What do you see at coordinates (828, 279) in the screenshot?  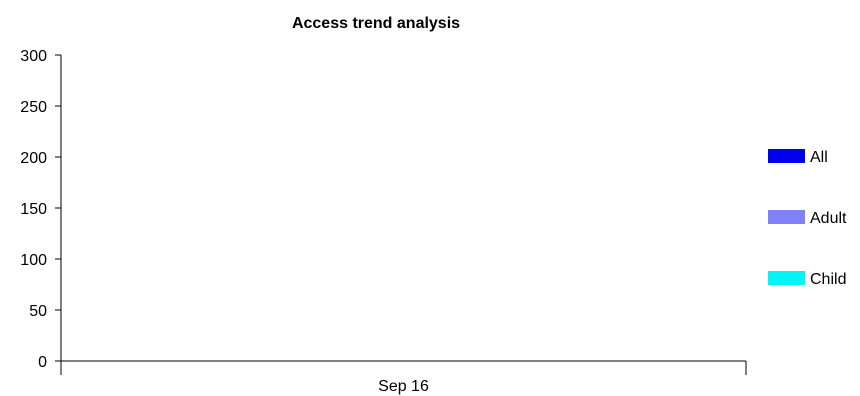 I see `legend-label-child: Child` at bounding box center [828, 279].